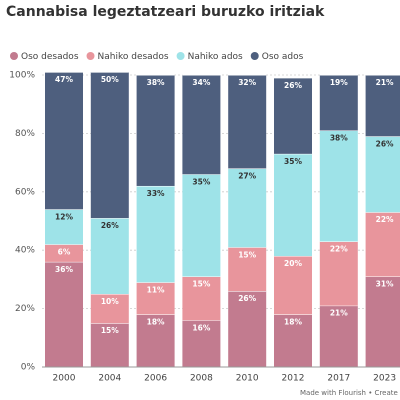 The image size is (400, 400). What do you see at coordinates (350, 393) in the screenshot?
I see `footer: Made with Flourish • Create a cha` at bounding box center [350, 393].